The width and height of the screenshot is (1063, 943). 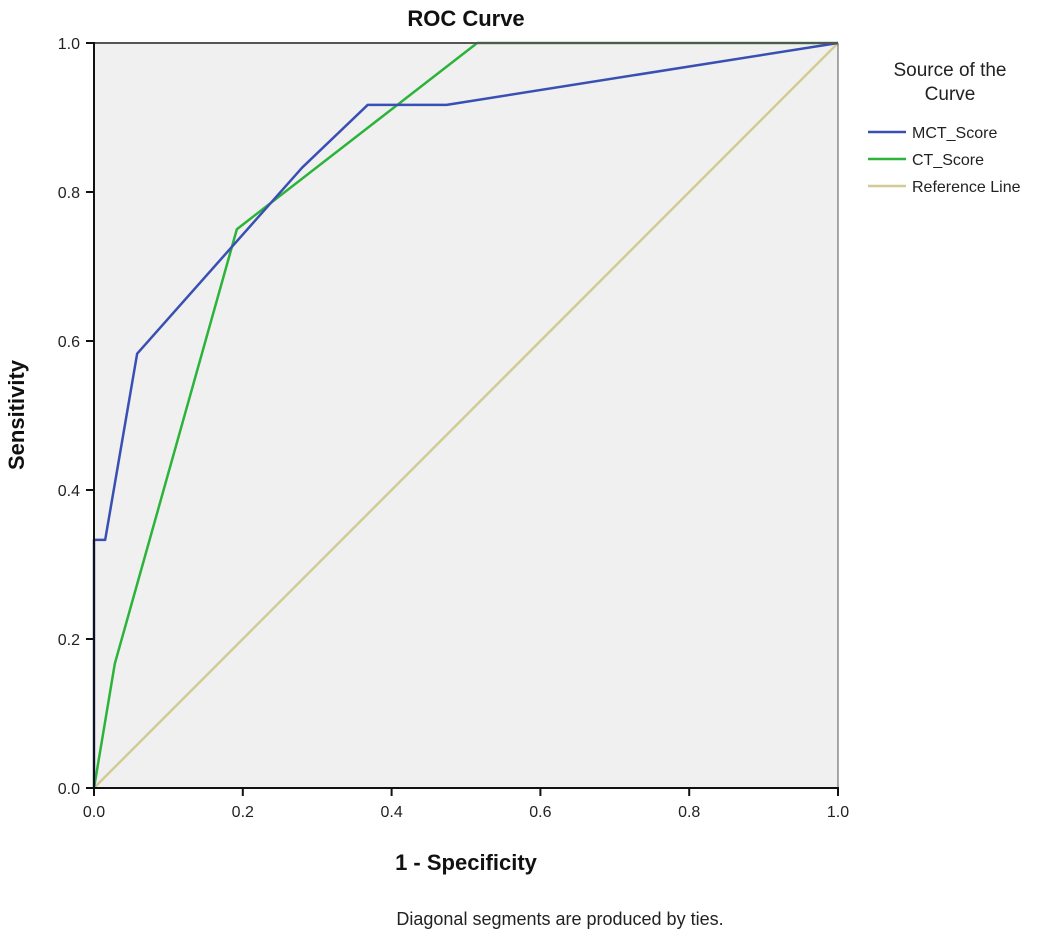 What do you see at coordinates (16, 414) in the screenshot?
I see `y-axis-label: Sensitivity` at bounding box center [16, 414].